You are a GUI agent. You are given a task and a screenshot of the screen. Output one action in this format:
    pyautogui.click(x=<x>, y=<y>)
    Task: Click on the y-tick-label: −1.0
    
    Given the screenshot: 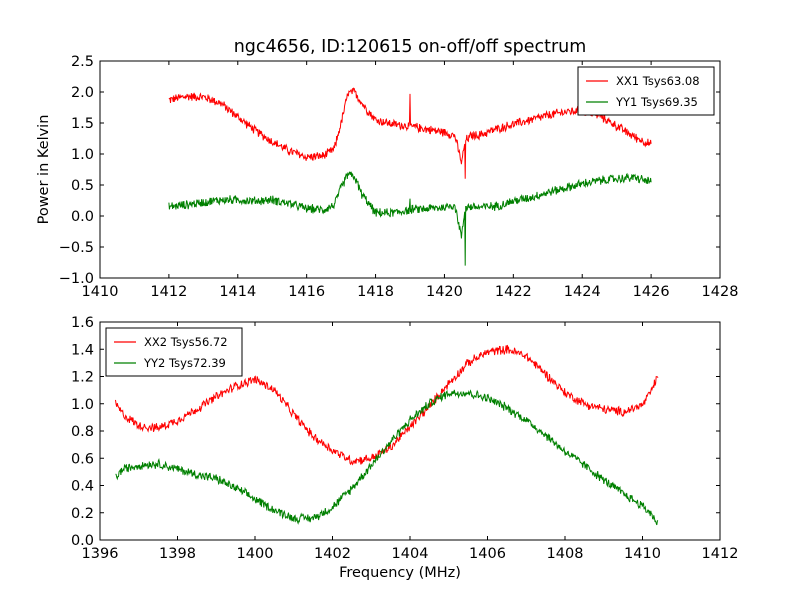 What is the action you would take?
    pyautogui.click(x=76, y=279)
    